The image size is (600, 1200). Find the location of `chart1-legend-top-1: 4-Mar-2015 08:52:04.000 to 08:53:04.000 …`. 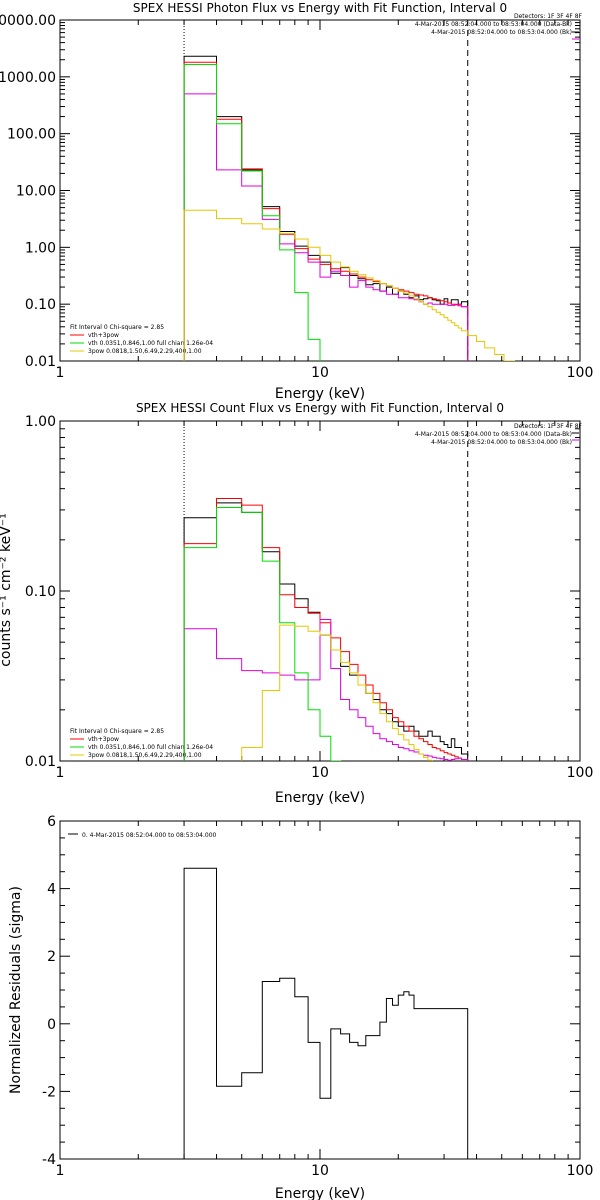

chart1-legend-top-1: 4-Mar-2015 08:52:04.000 to 08:53:04.000 … is located at coordinates (493, 24).